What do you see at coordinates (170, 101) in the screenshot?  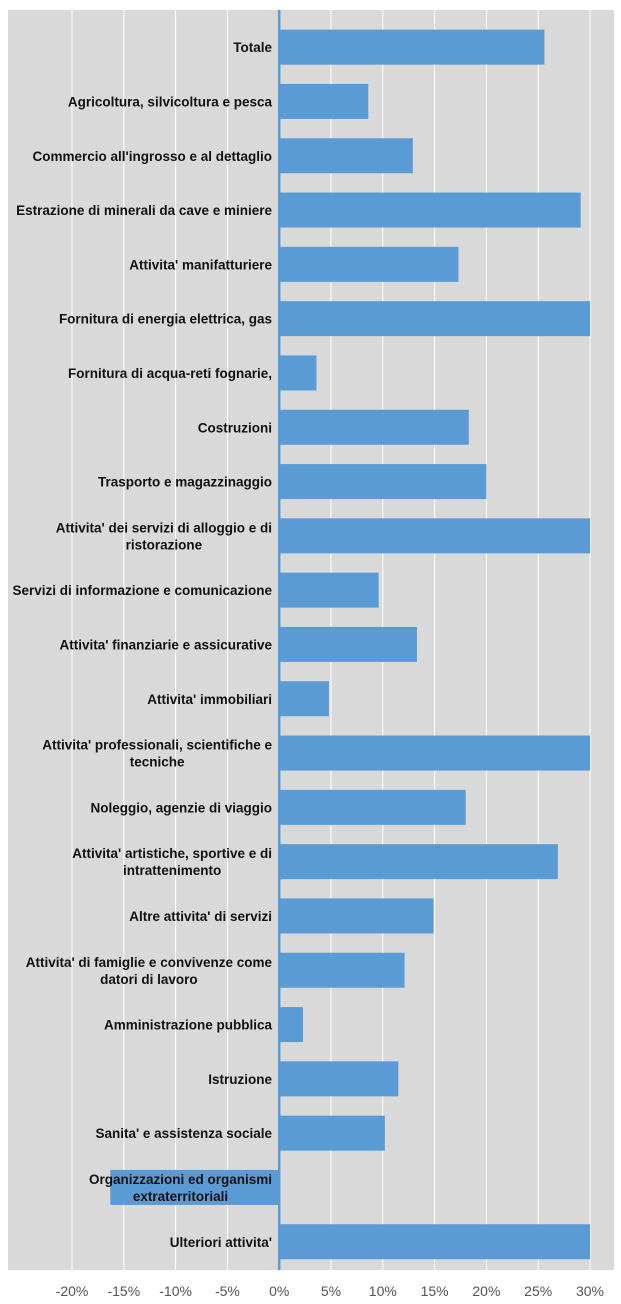 I see `category-label-1: Agricoltura, silvicoltura e pesca` at bounding box center [170, 101].